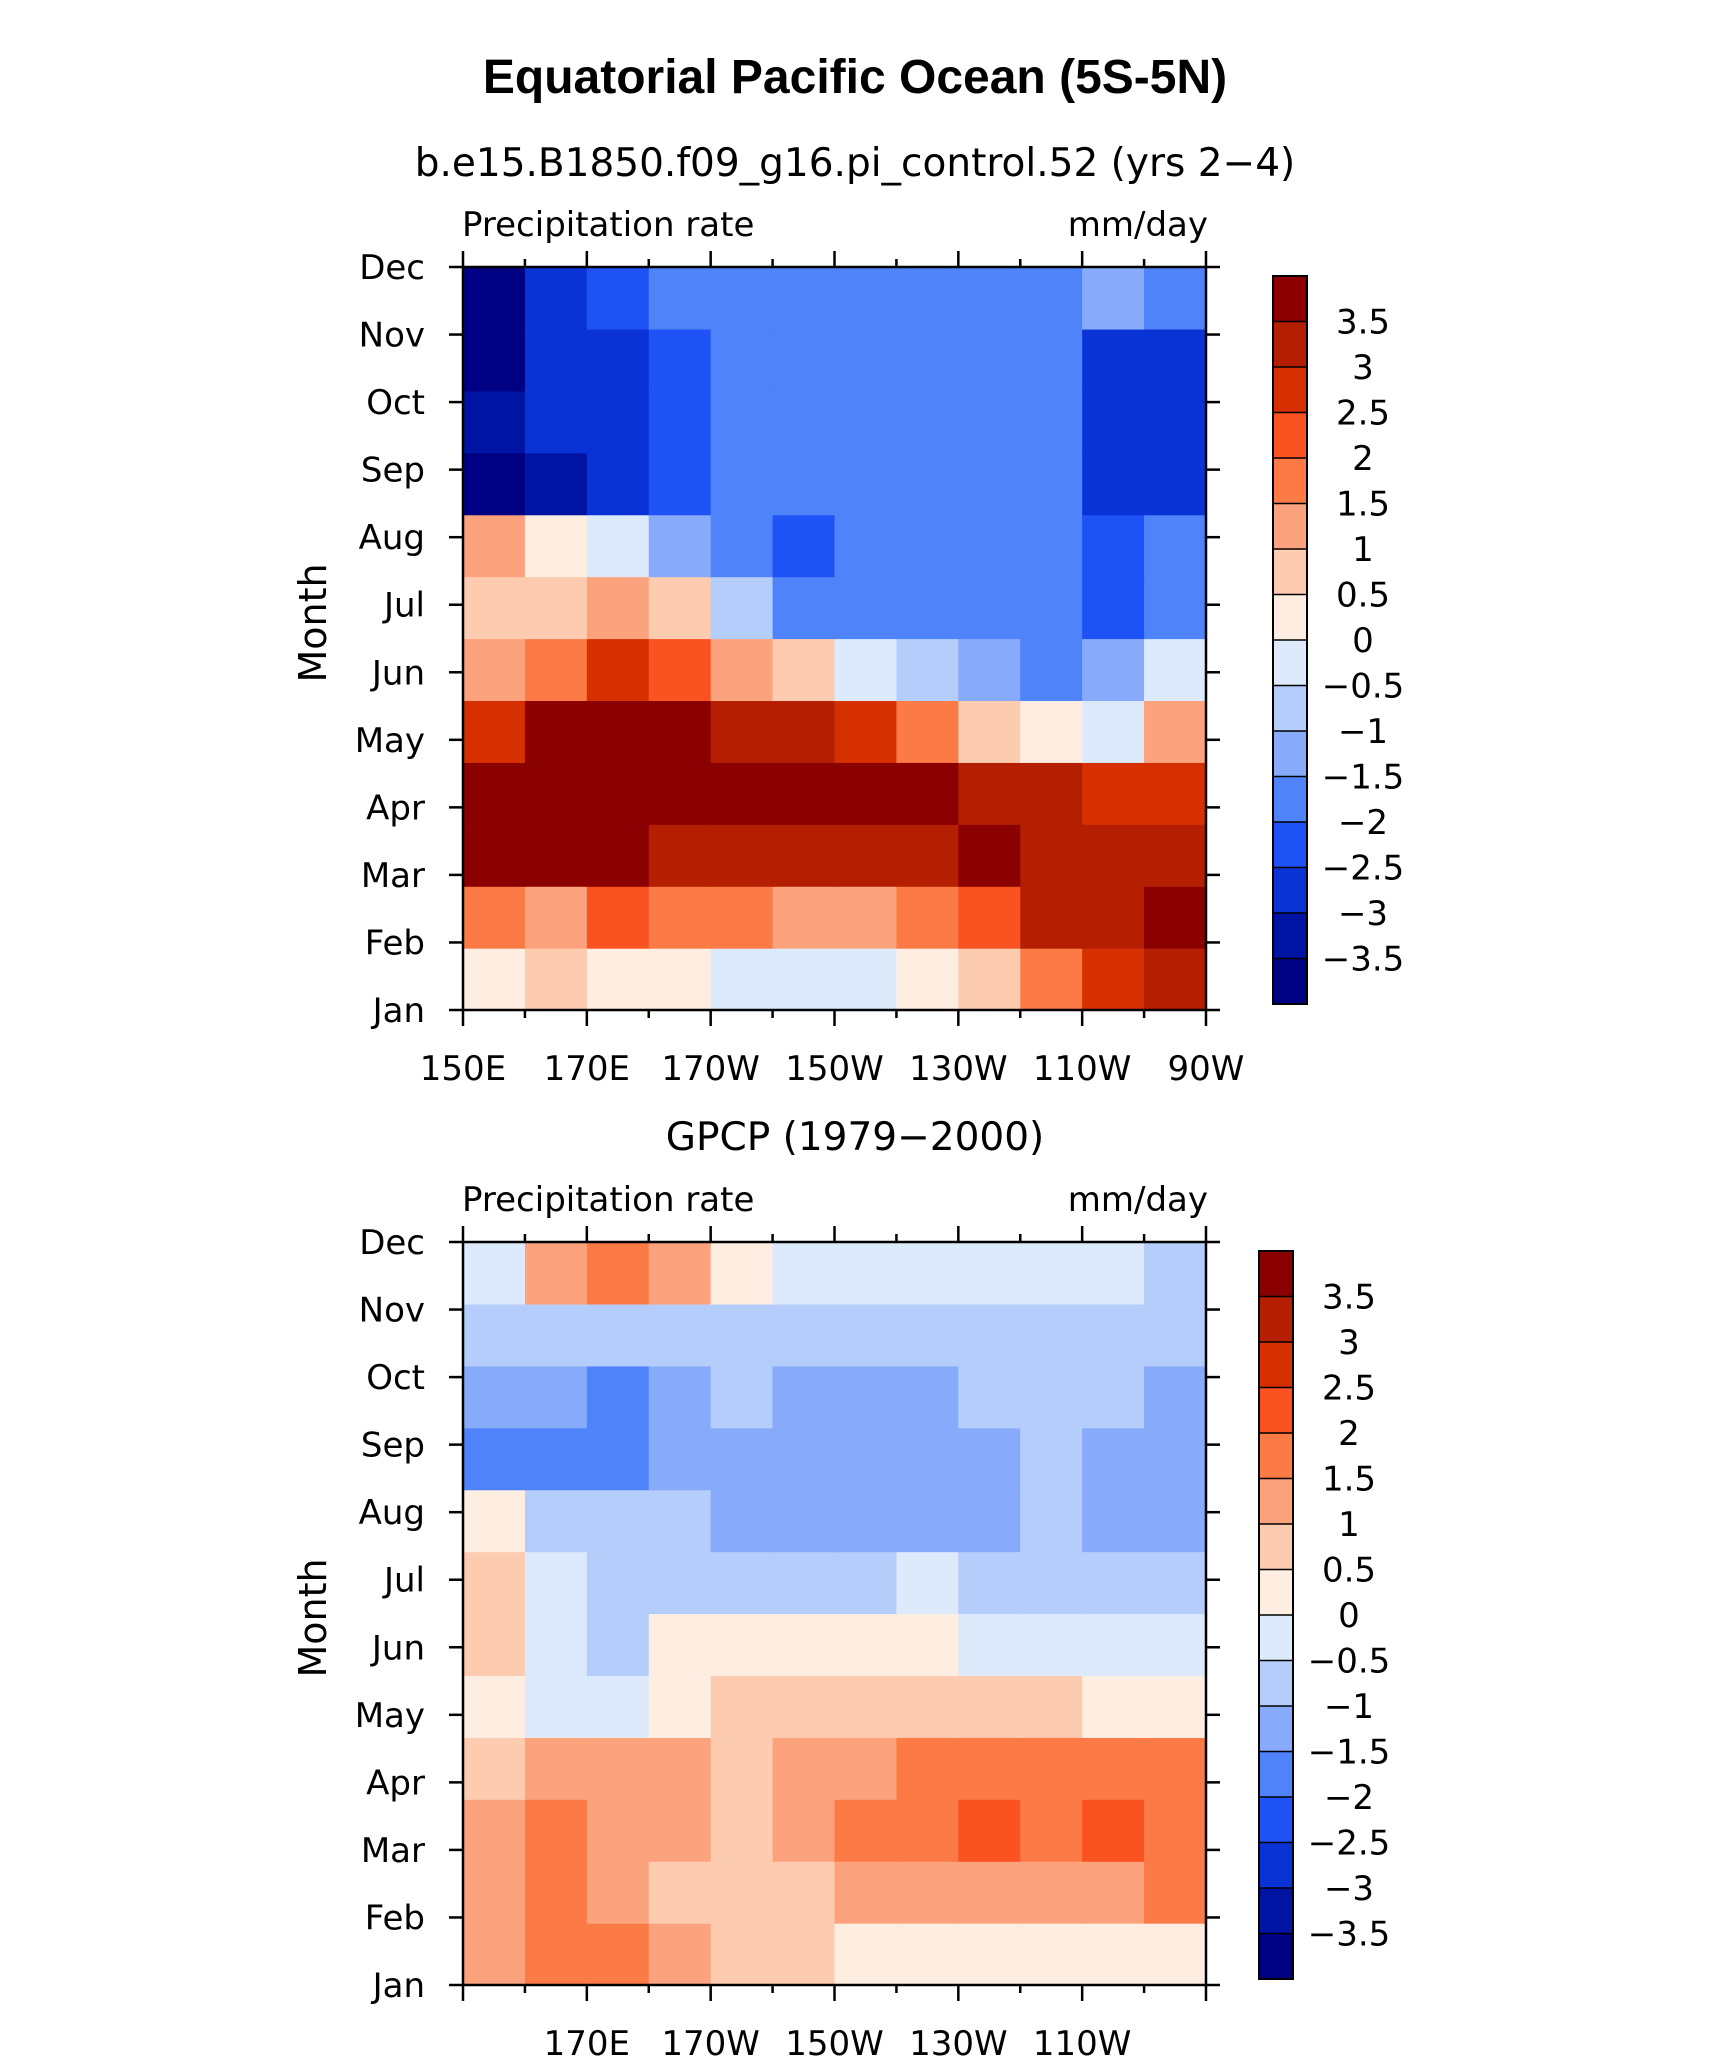 The width and height of the screenshot is (1710, 2062). What do you see at coordinates (834, 2043) in the screenshot?
I see `x-tick-label: 150W` at bounding box center [834, 2043].